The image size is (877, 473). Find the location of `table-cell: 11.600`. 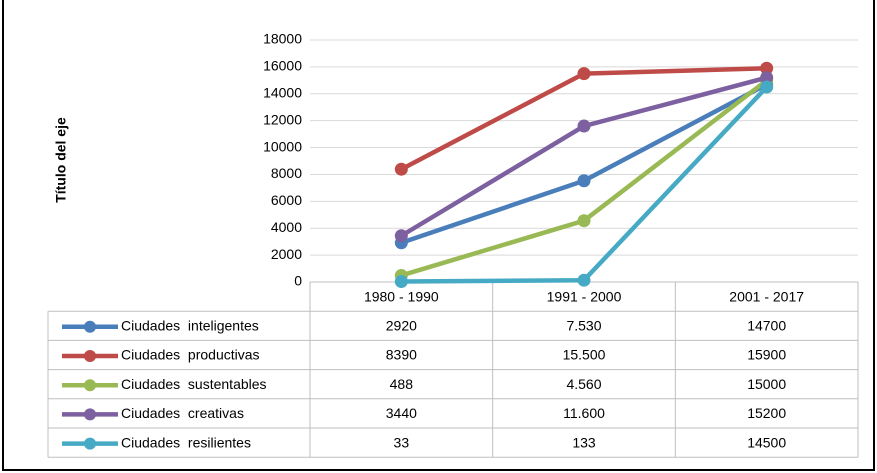

table-cell: 11.600 is located at coordinates (584, 413).